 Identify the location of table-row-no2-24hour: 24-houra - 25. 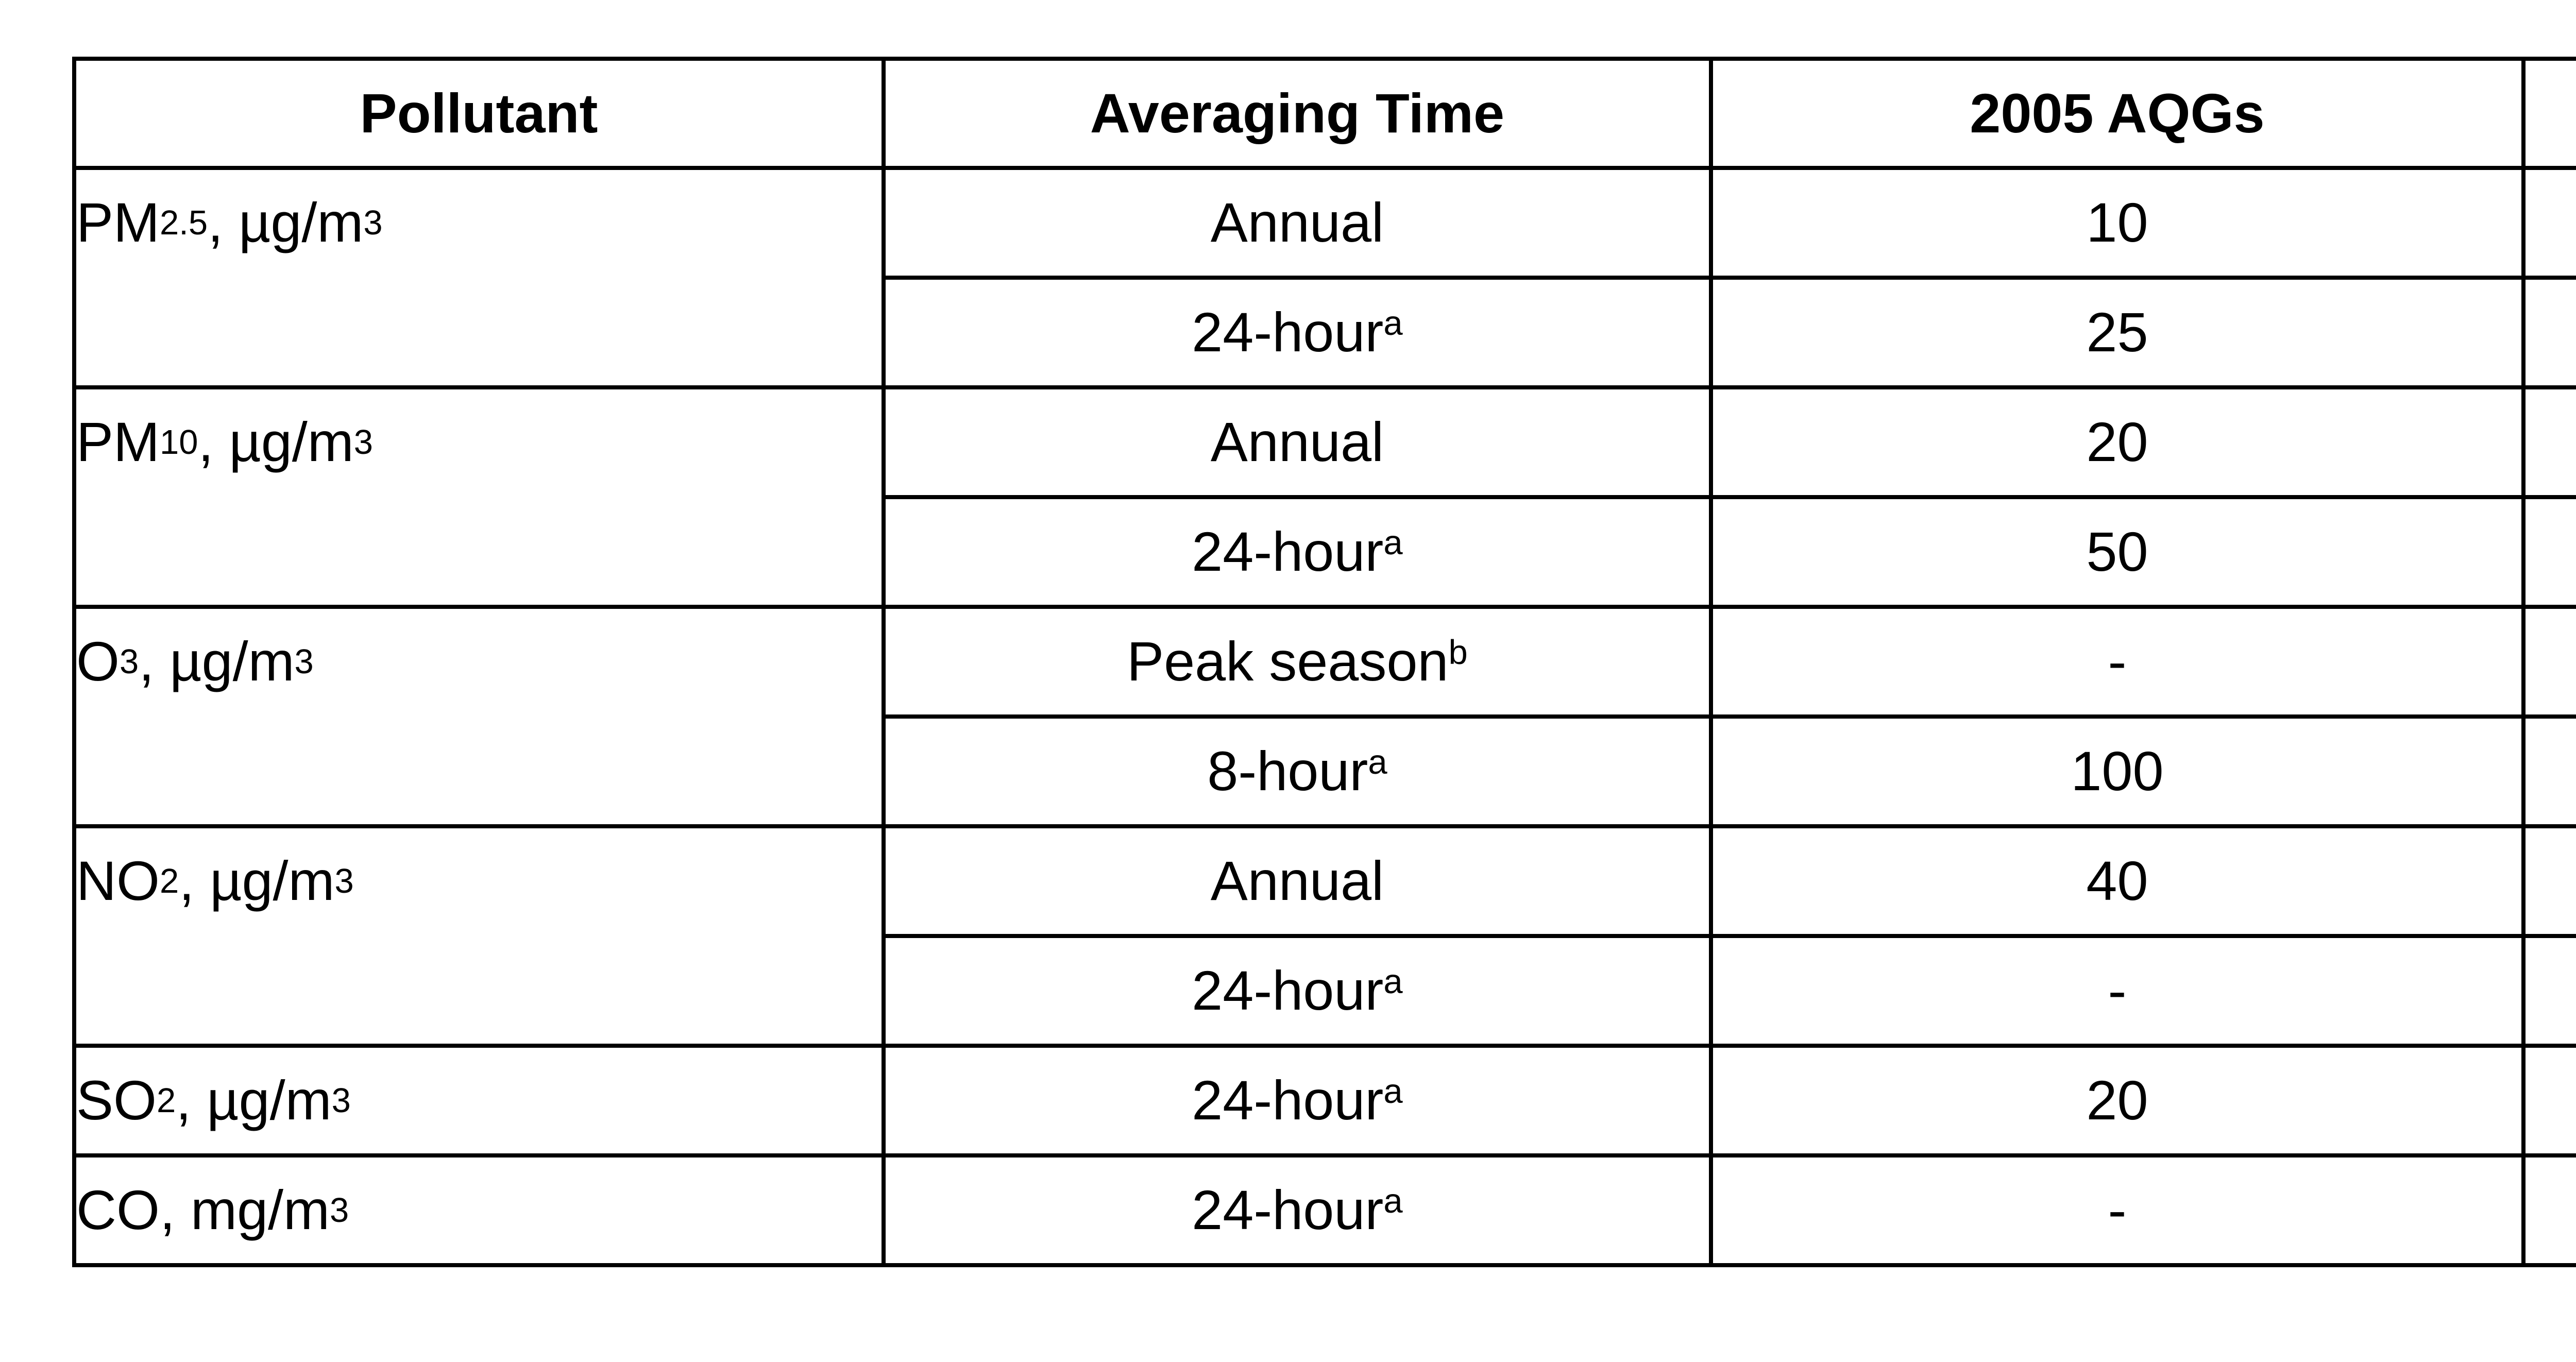
(1325, 991).